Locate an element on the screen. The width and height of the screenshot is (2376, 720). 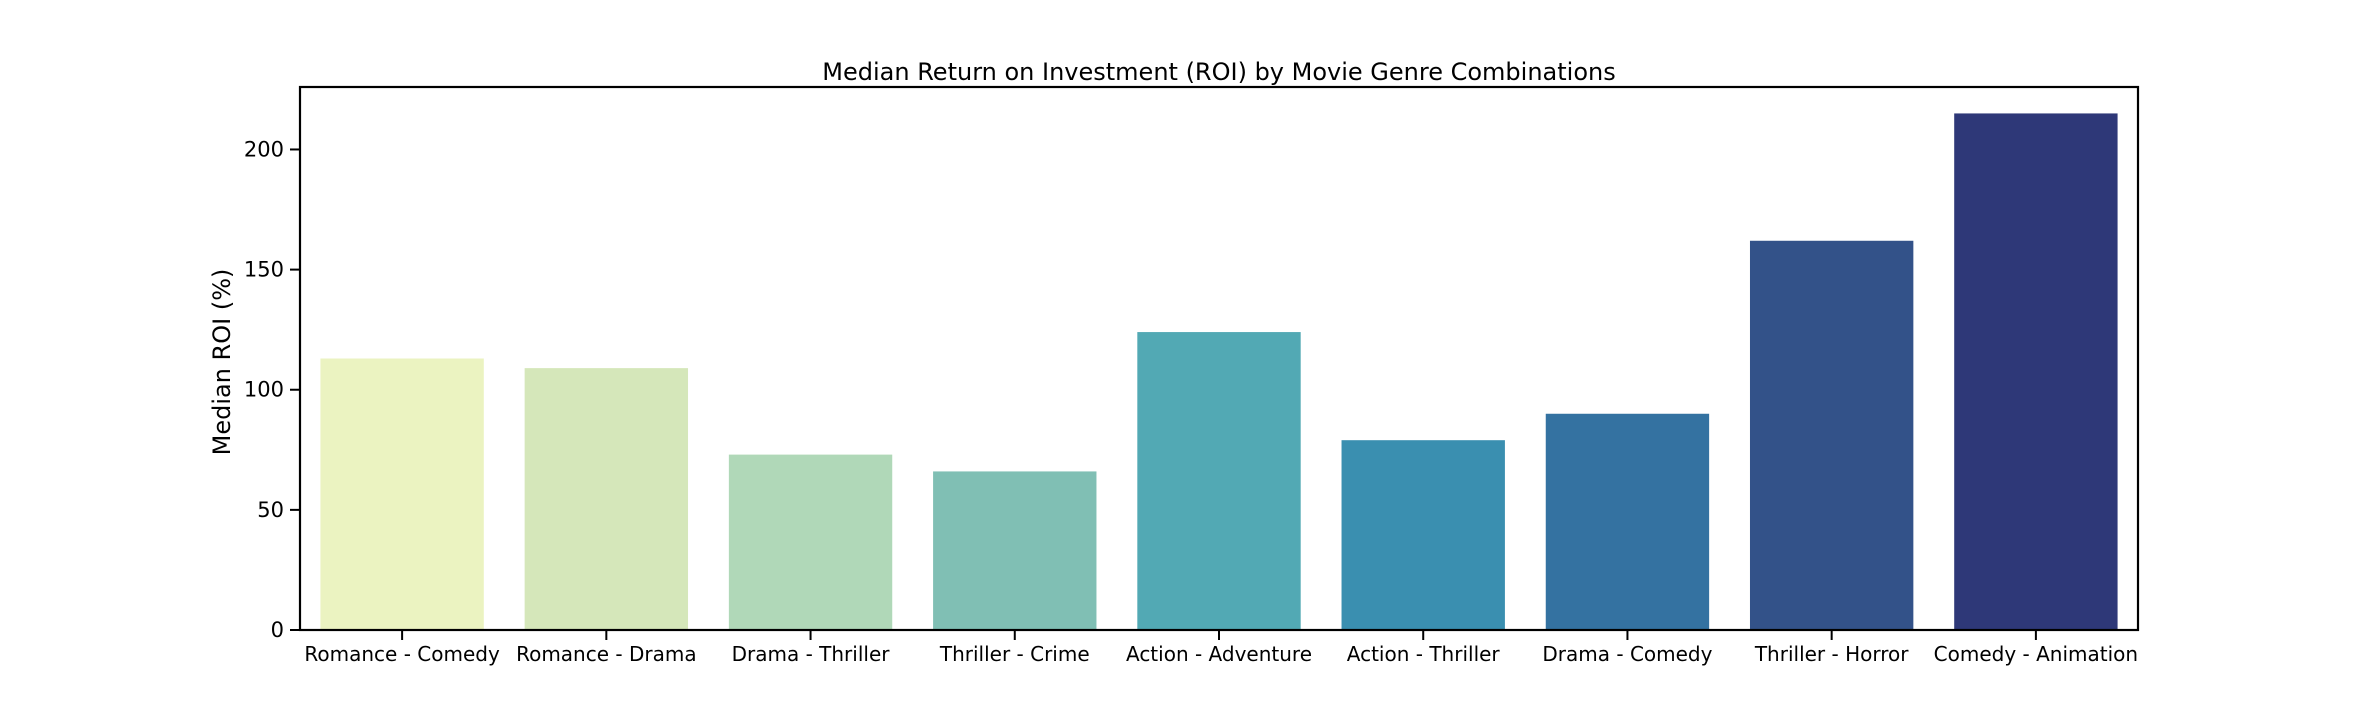
y-tick-label: 0 is located at coordinates (277, 630).